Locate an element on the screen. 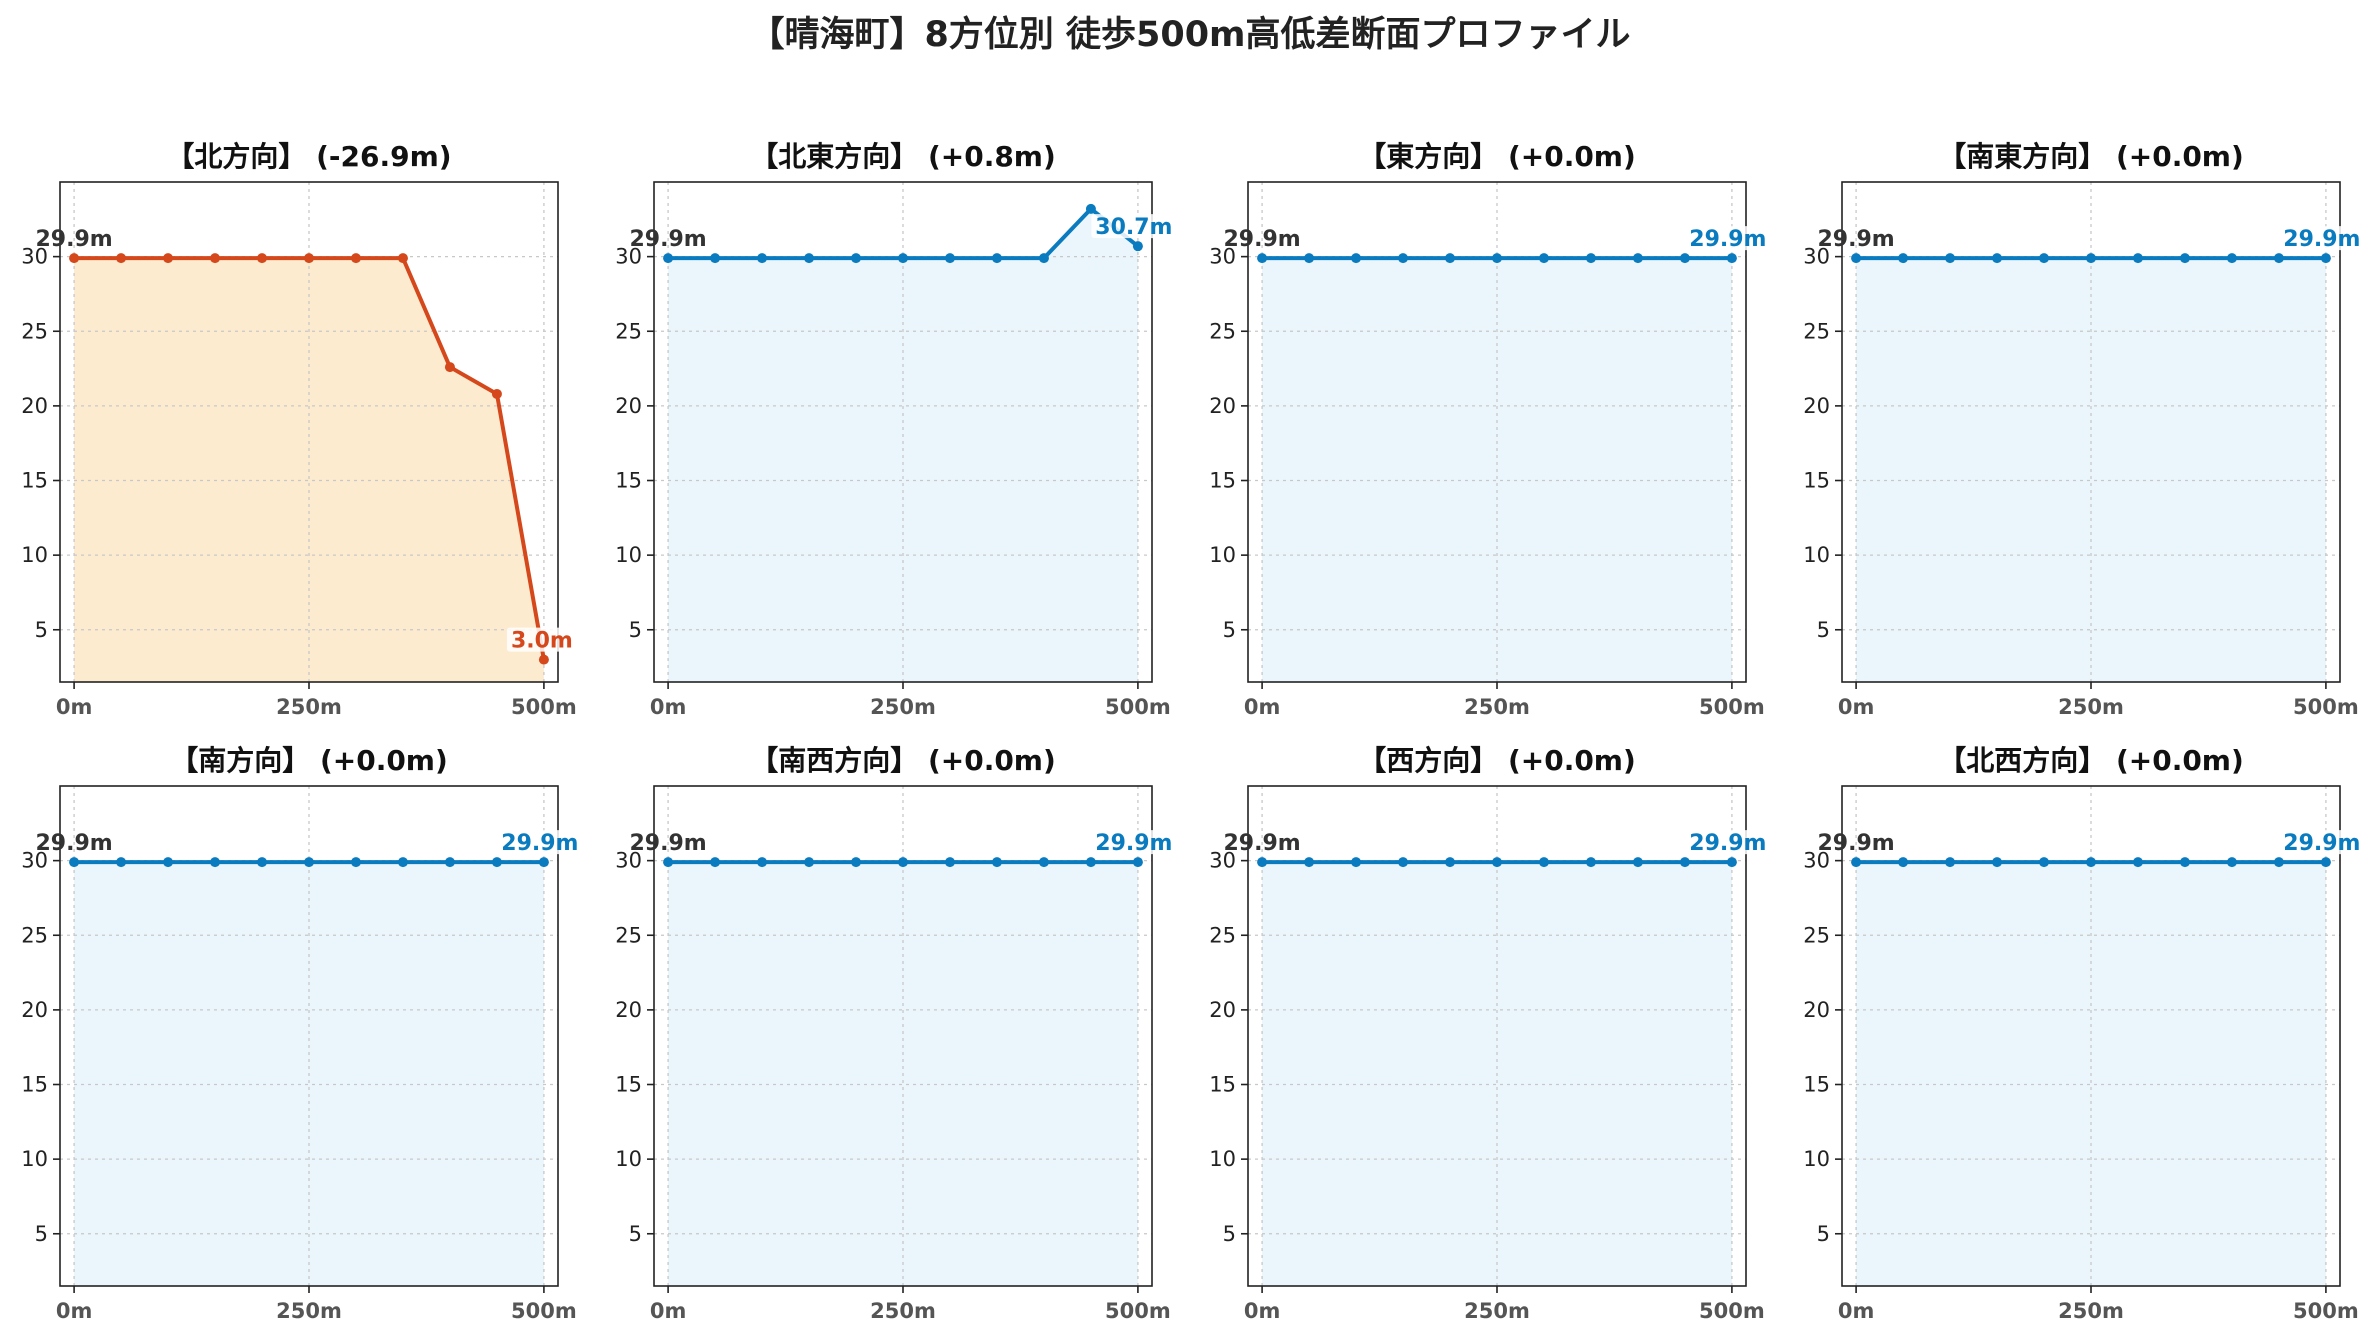  subplot-title: 【南東方向】 (+0.0m) is located at coordinates (2091, 156).